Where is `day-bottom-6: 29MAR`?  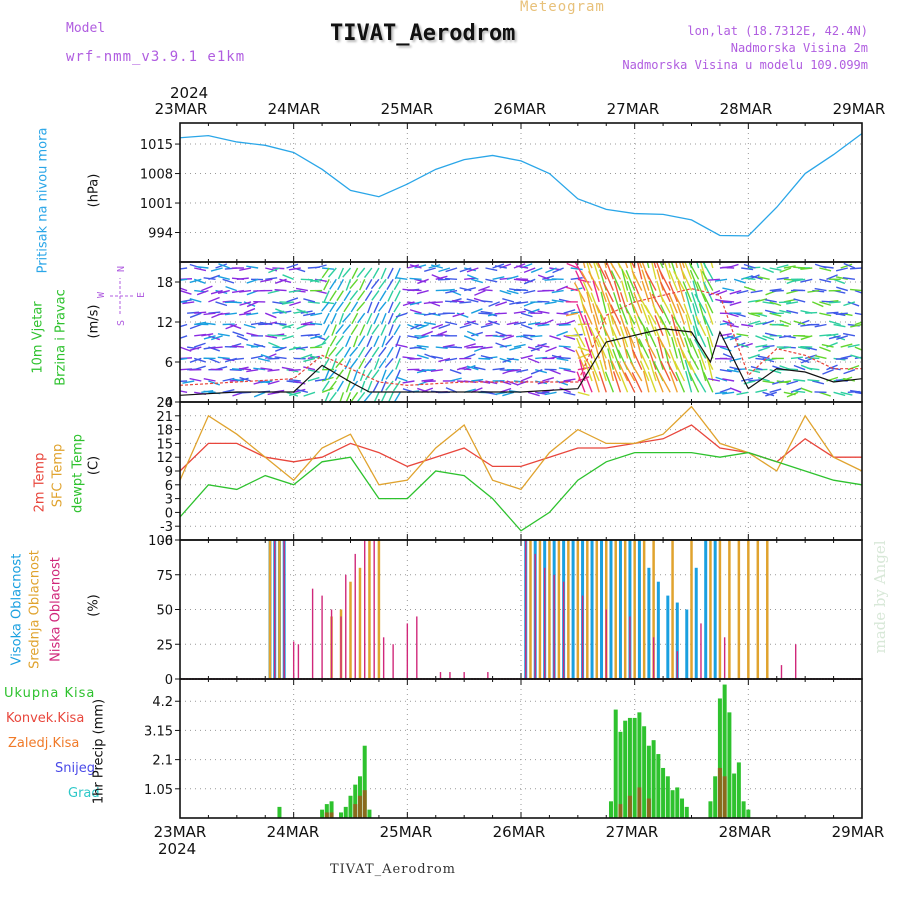
day-bottom-6: 29MAR is located at coordinates (858, 832).